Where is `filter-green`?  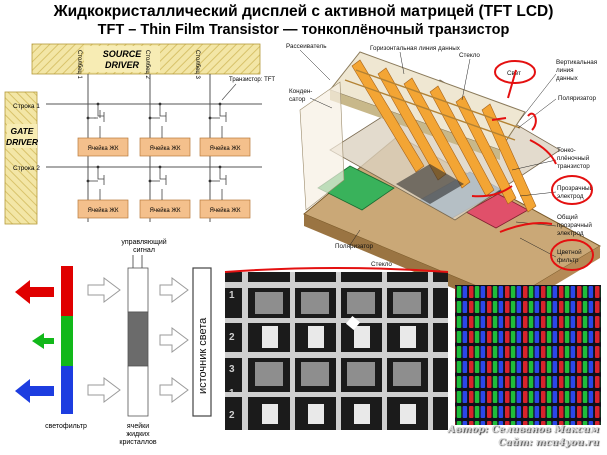 filter-green is located at coordinates (67, 341).